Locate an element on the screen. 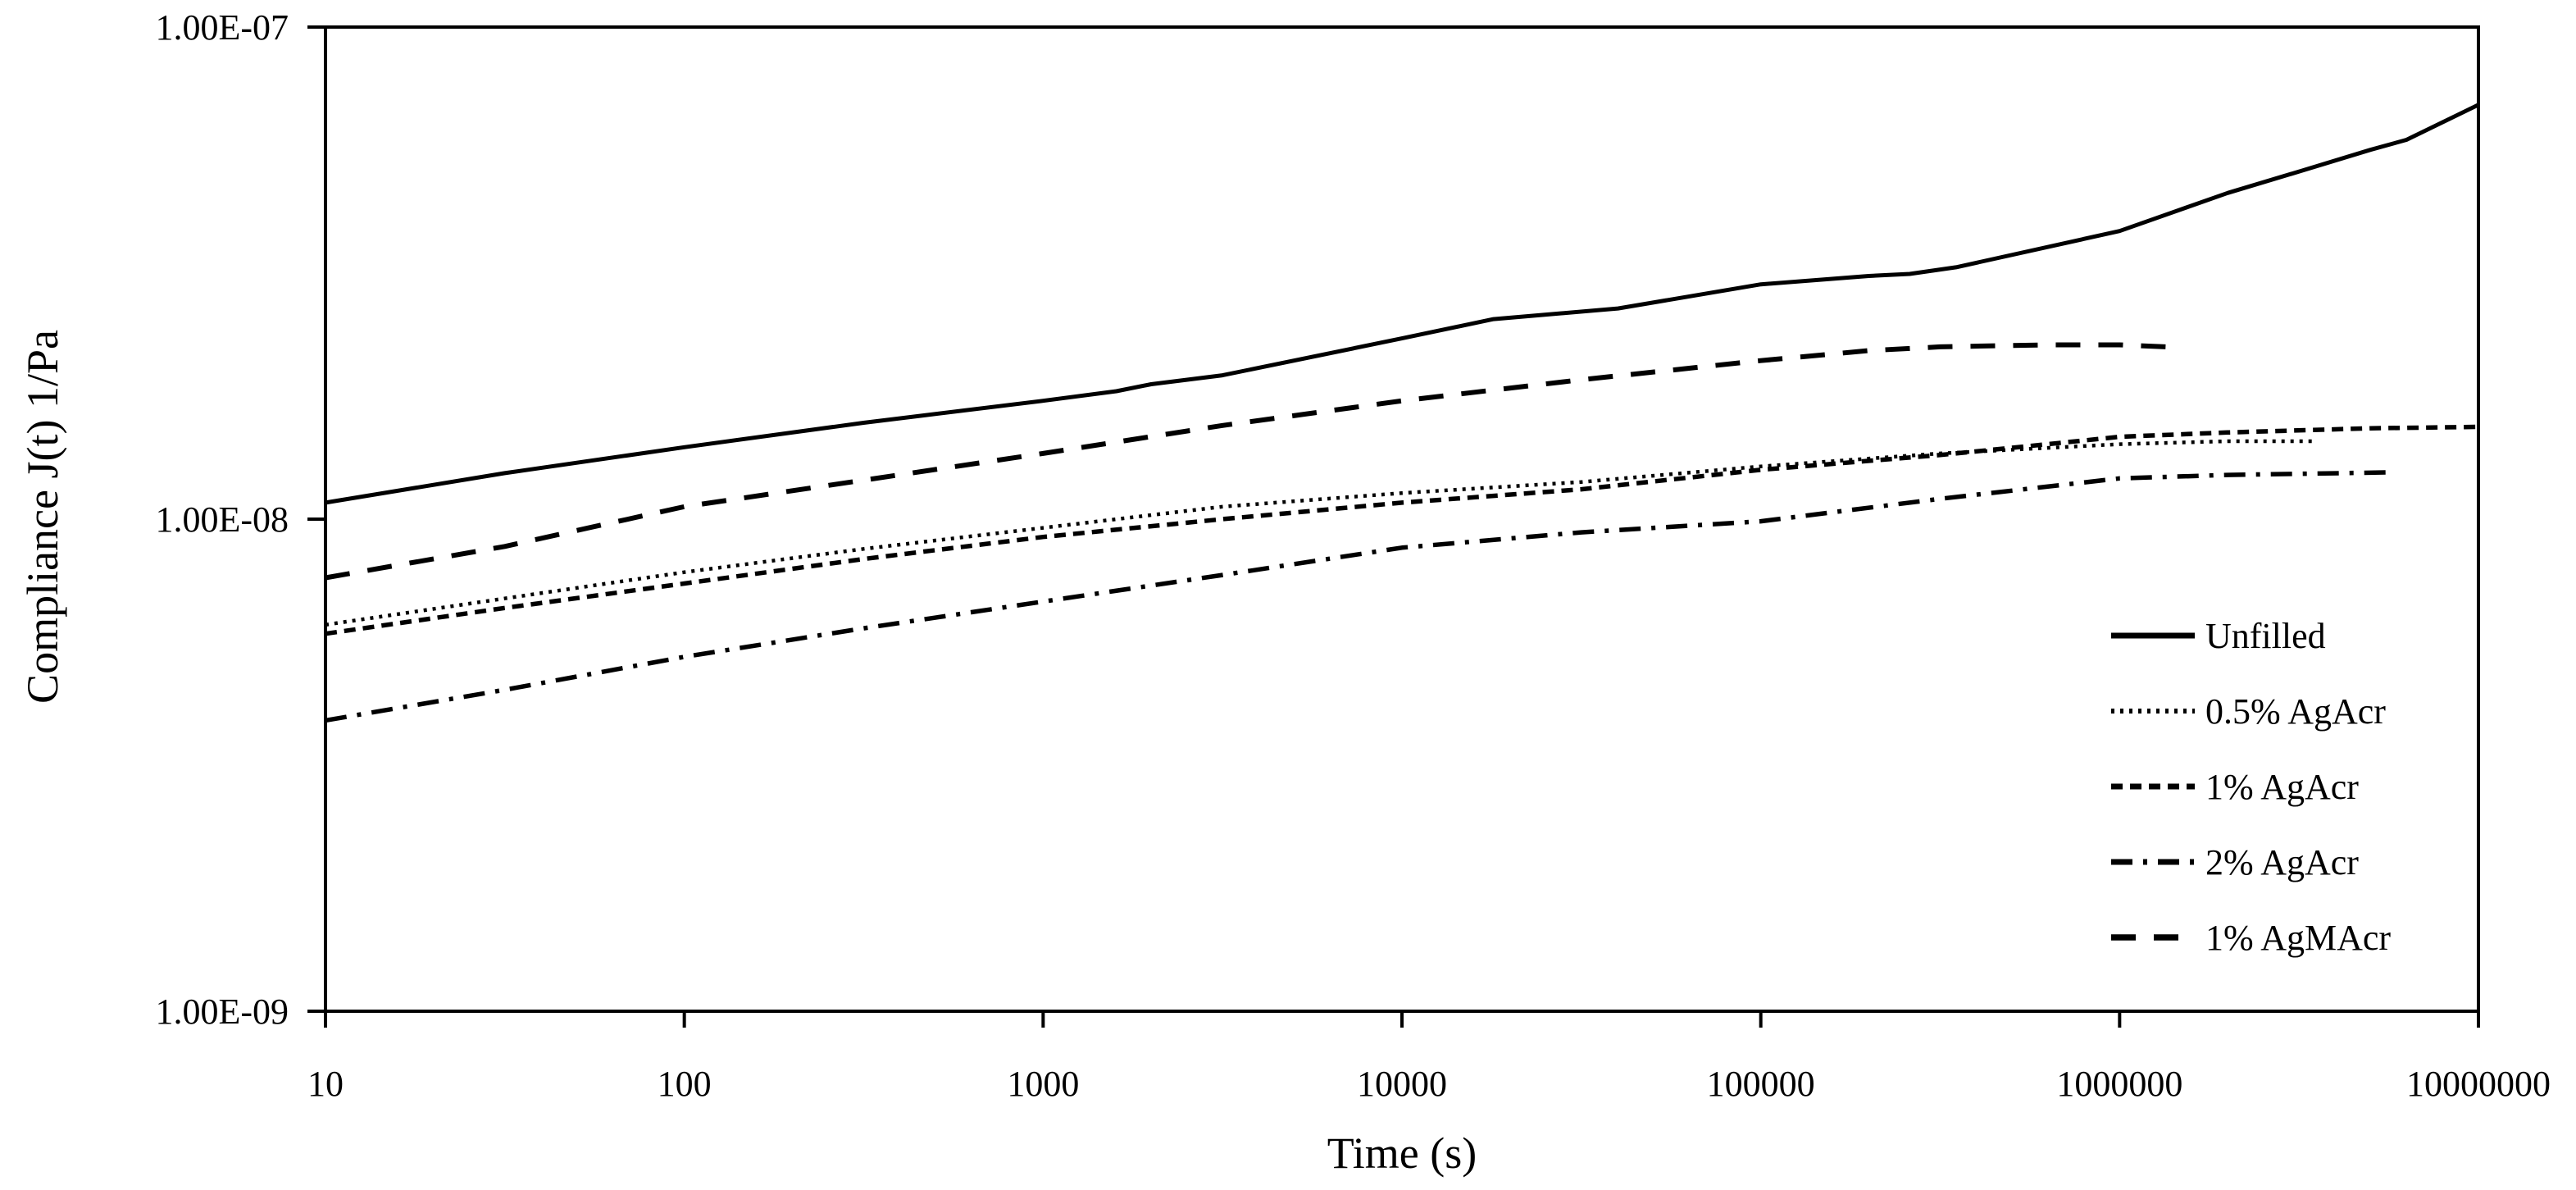  y-tick-label-1.00E-07: 1.00E-07 is located at coordinates (222, 28).